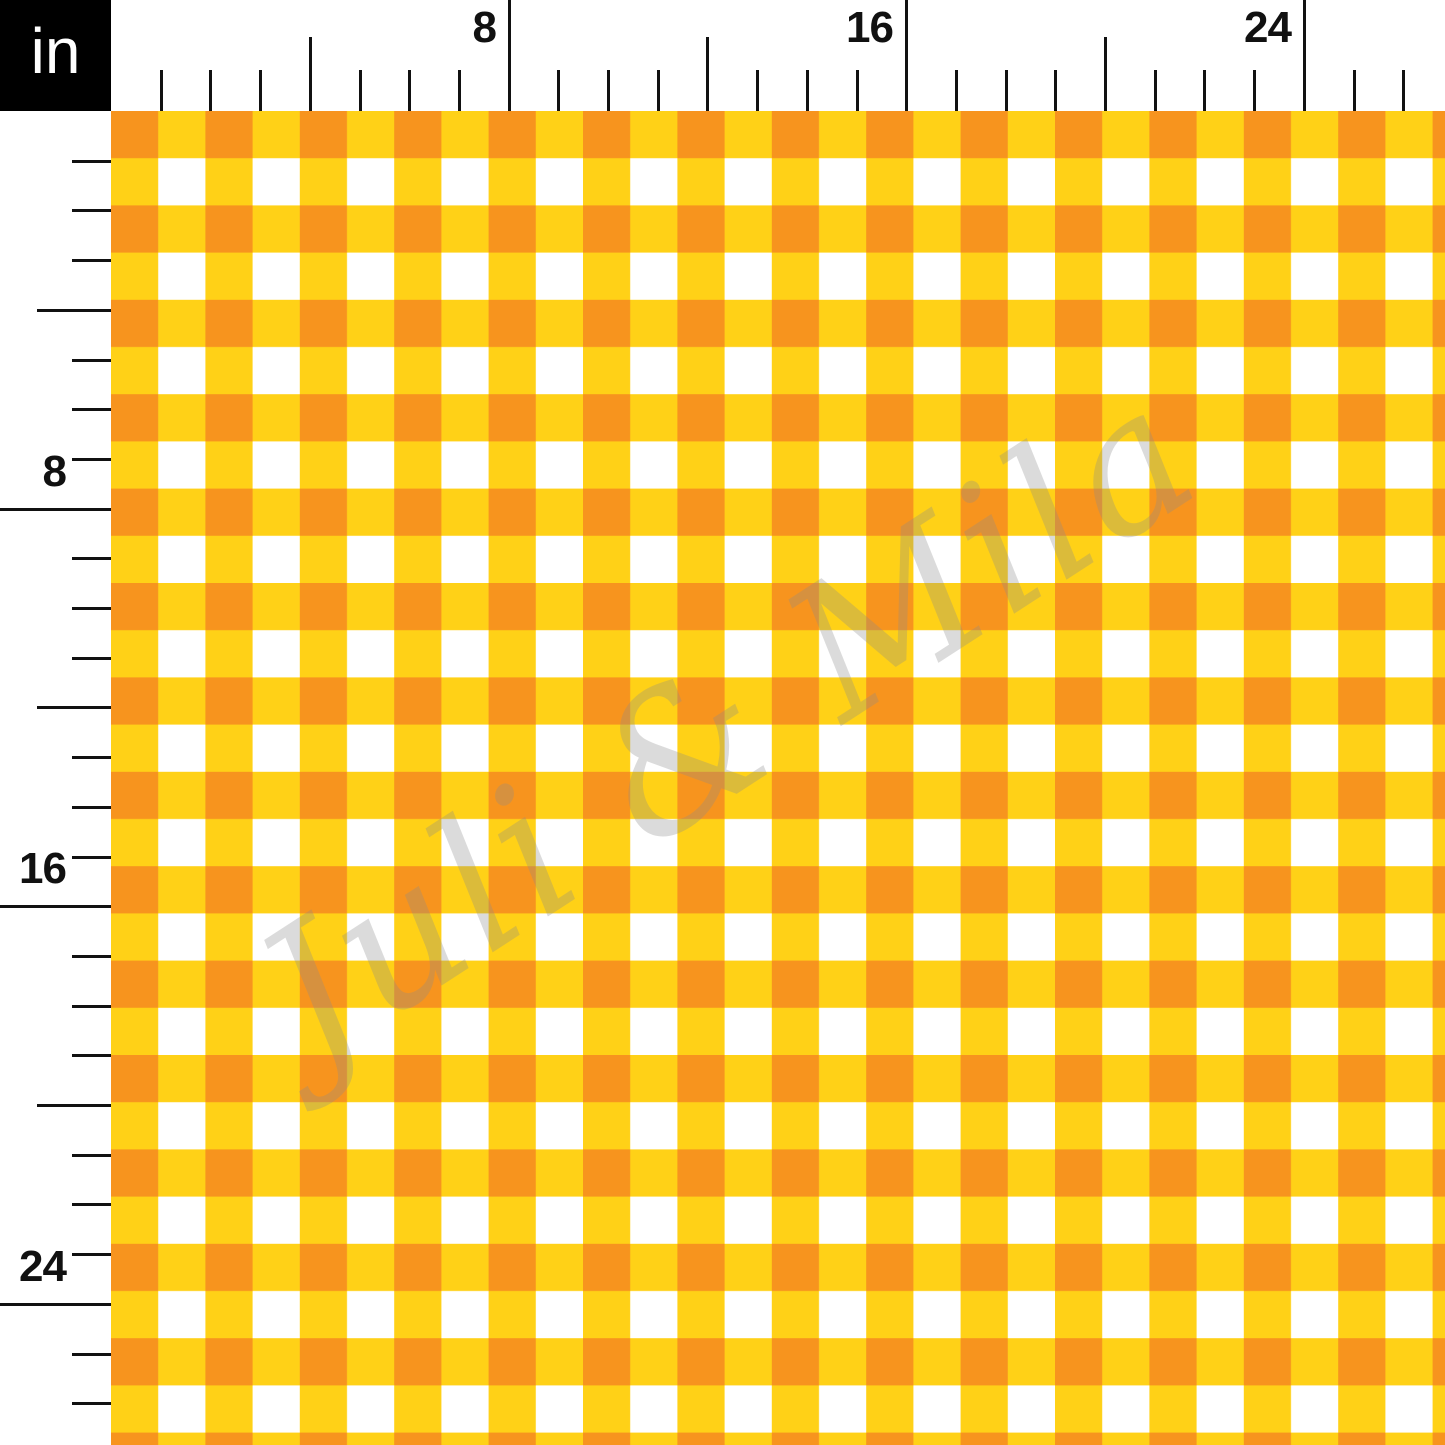 Image resolution: width=1445 pixels, height=1445 pixels. Describe the element at coordinates (658, 90) in the screenshot. I see `top-ruler-tick-11in` at that location.